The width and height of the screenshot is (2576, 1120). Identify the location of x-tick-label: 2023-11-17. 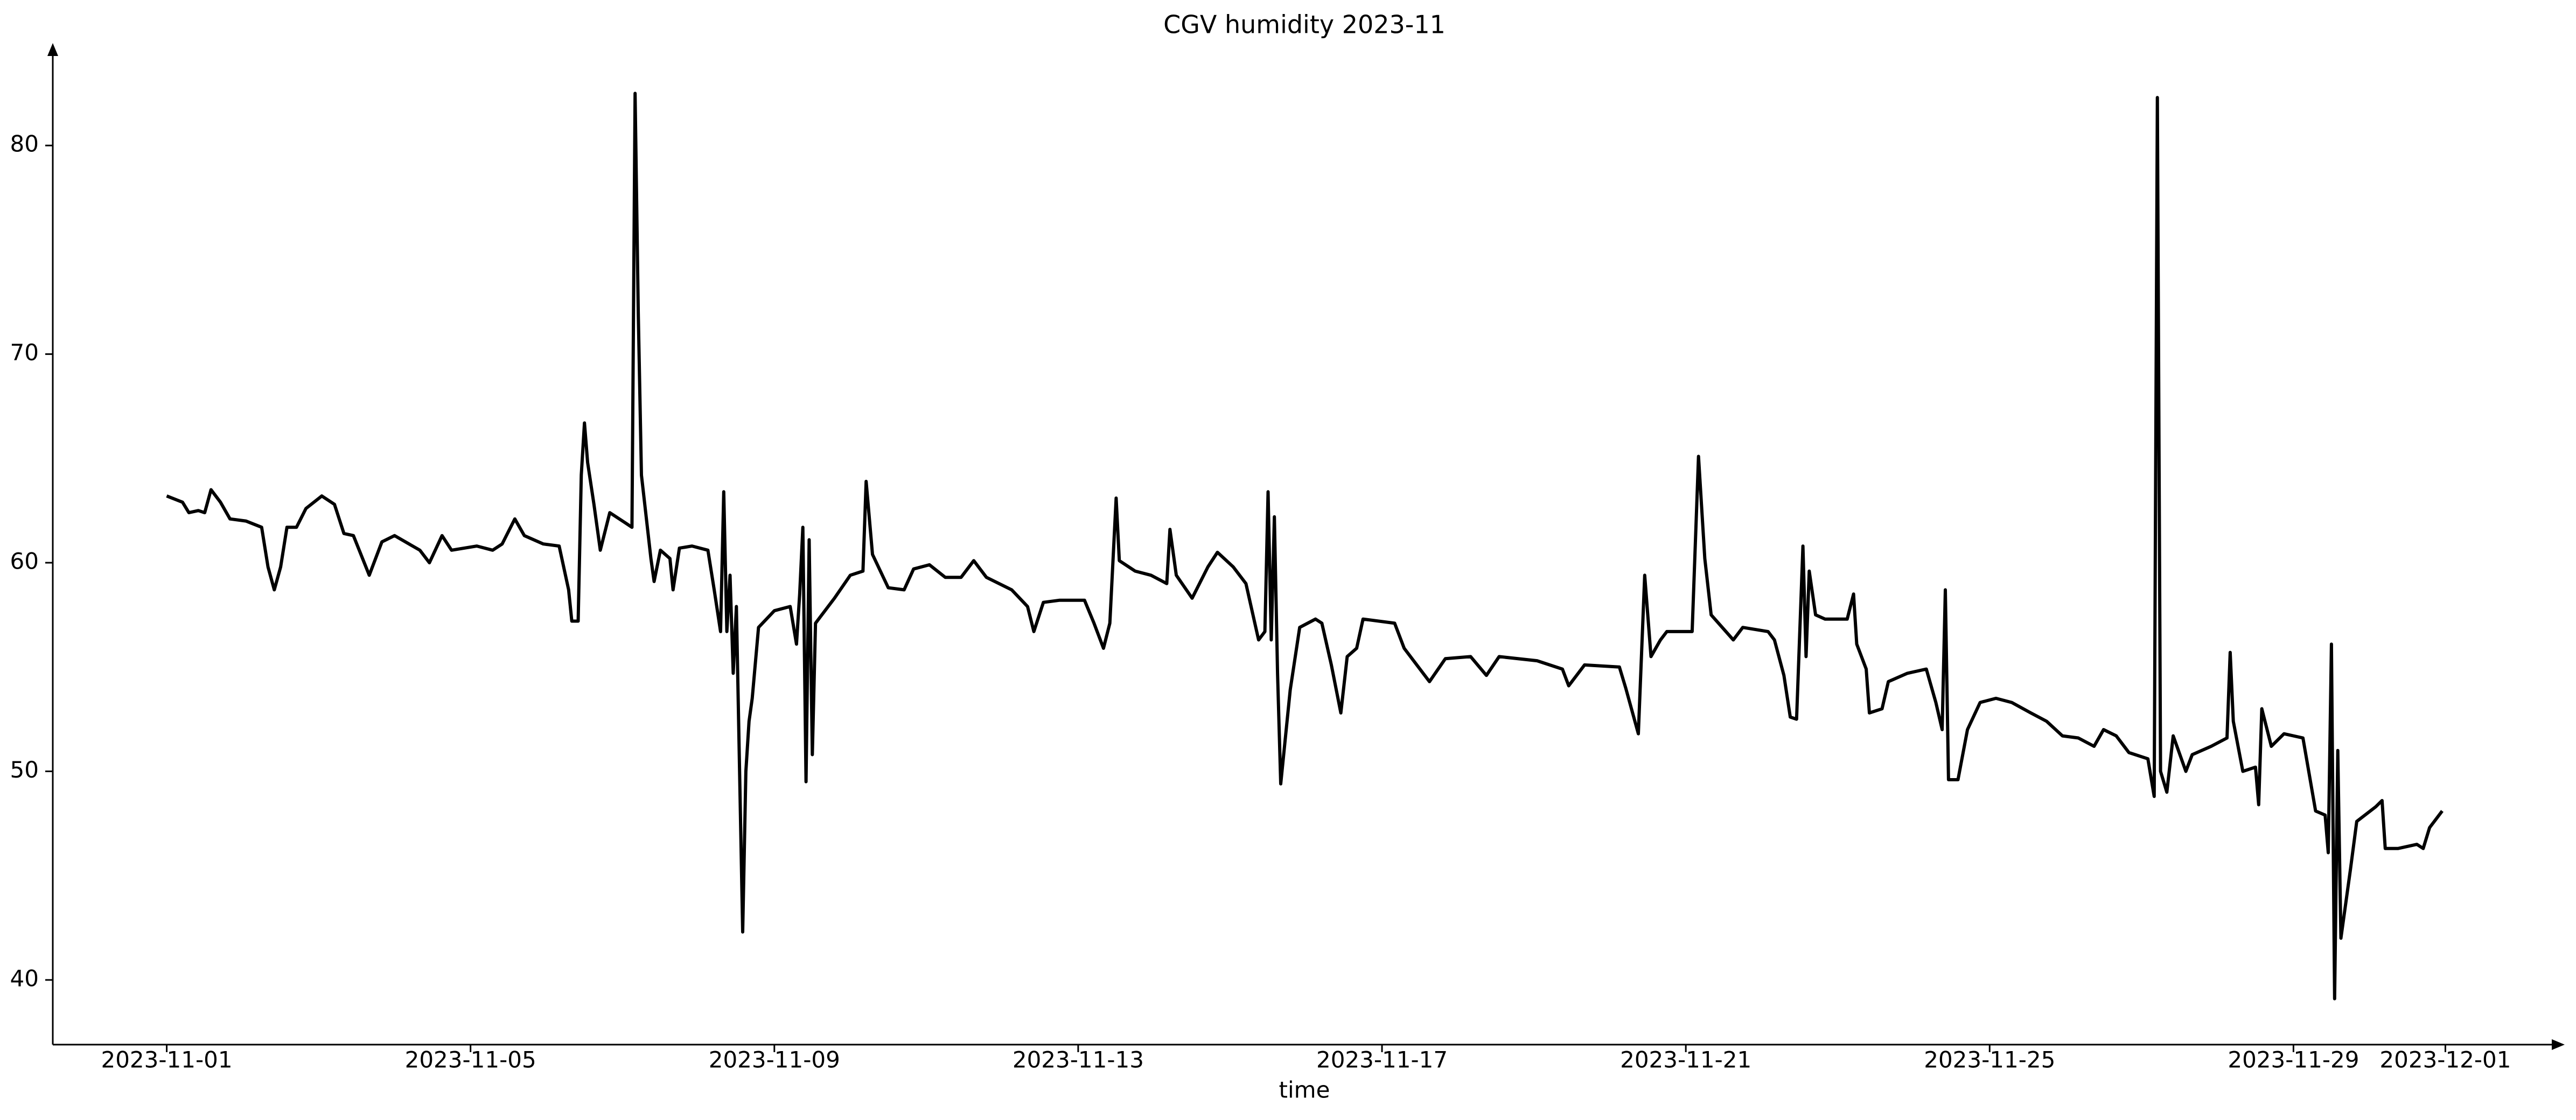
(1382, 1060).